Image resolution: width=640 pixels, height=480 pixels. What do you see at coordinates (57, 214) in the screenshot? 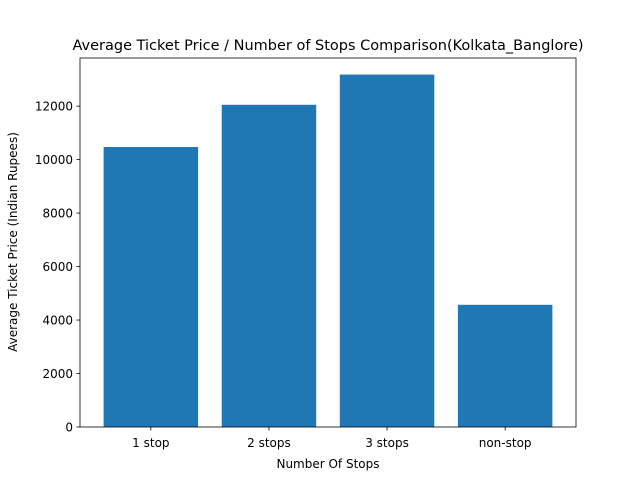
I see `y-tick-label: 8000` at bounding box center [57, 214].